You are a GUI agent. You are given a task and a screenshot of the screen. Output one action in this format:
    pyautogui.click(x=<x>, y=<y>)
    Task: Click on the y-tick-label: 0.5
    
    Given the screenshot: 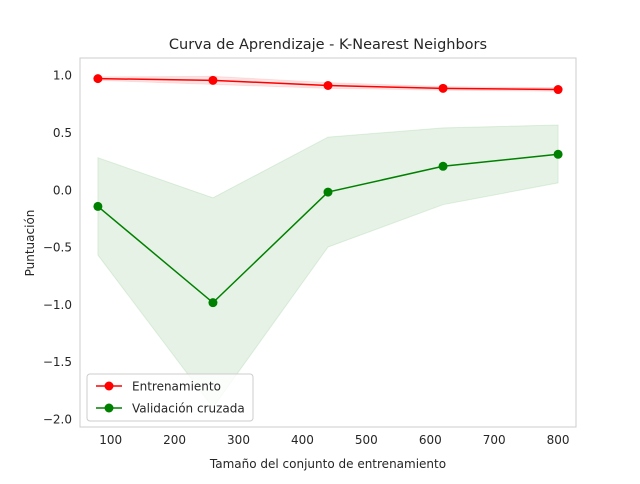 What is the action you would take?
    pyautogui.click(x=62, y=133)
    